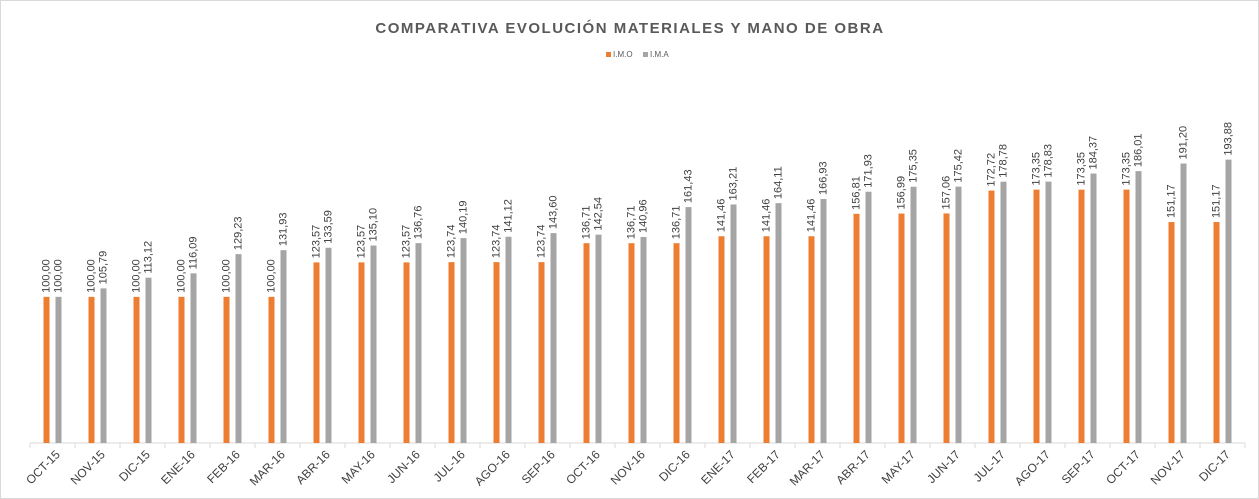  What do you see at coordinates (1183, 143) in the screenshot?
I see `value-label: 191,20` at bounding box center [1183, 143].